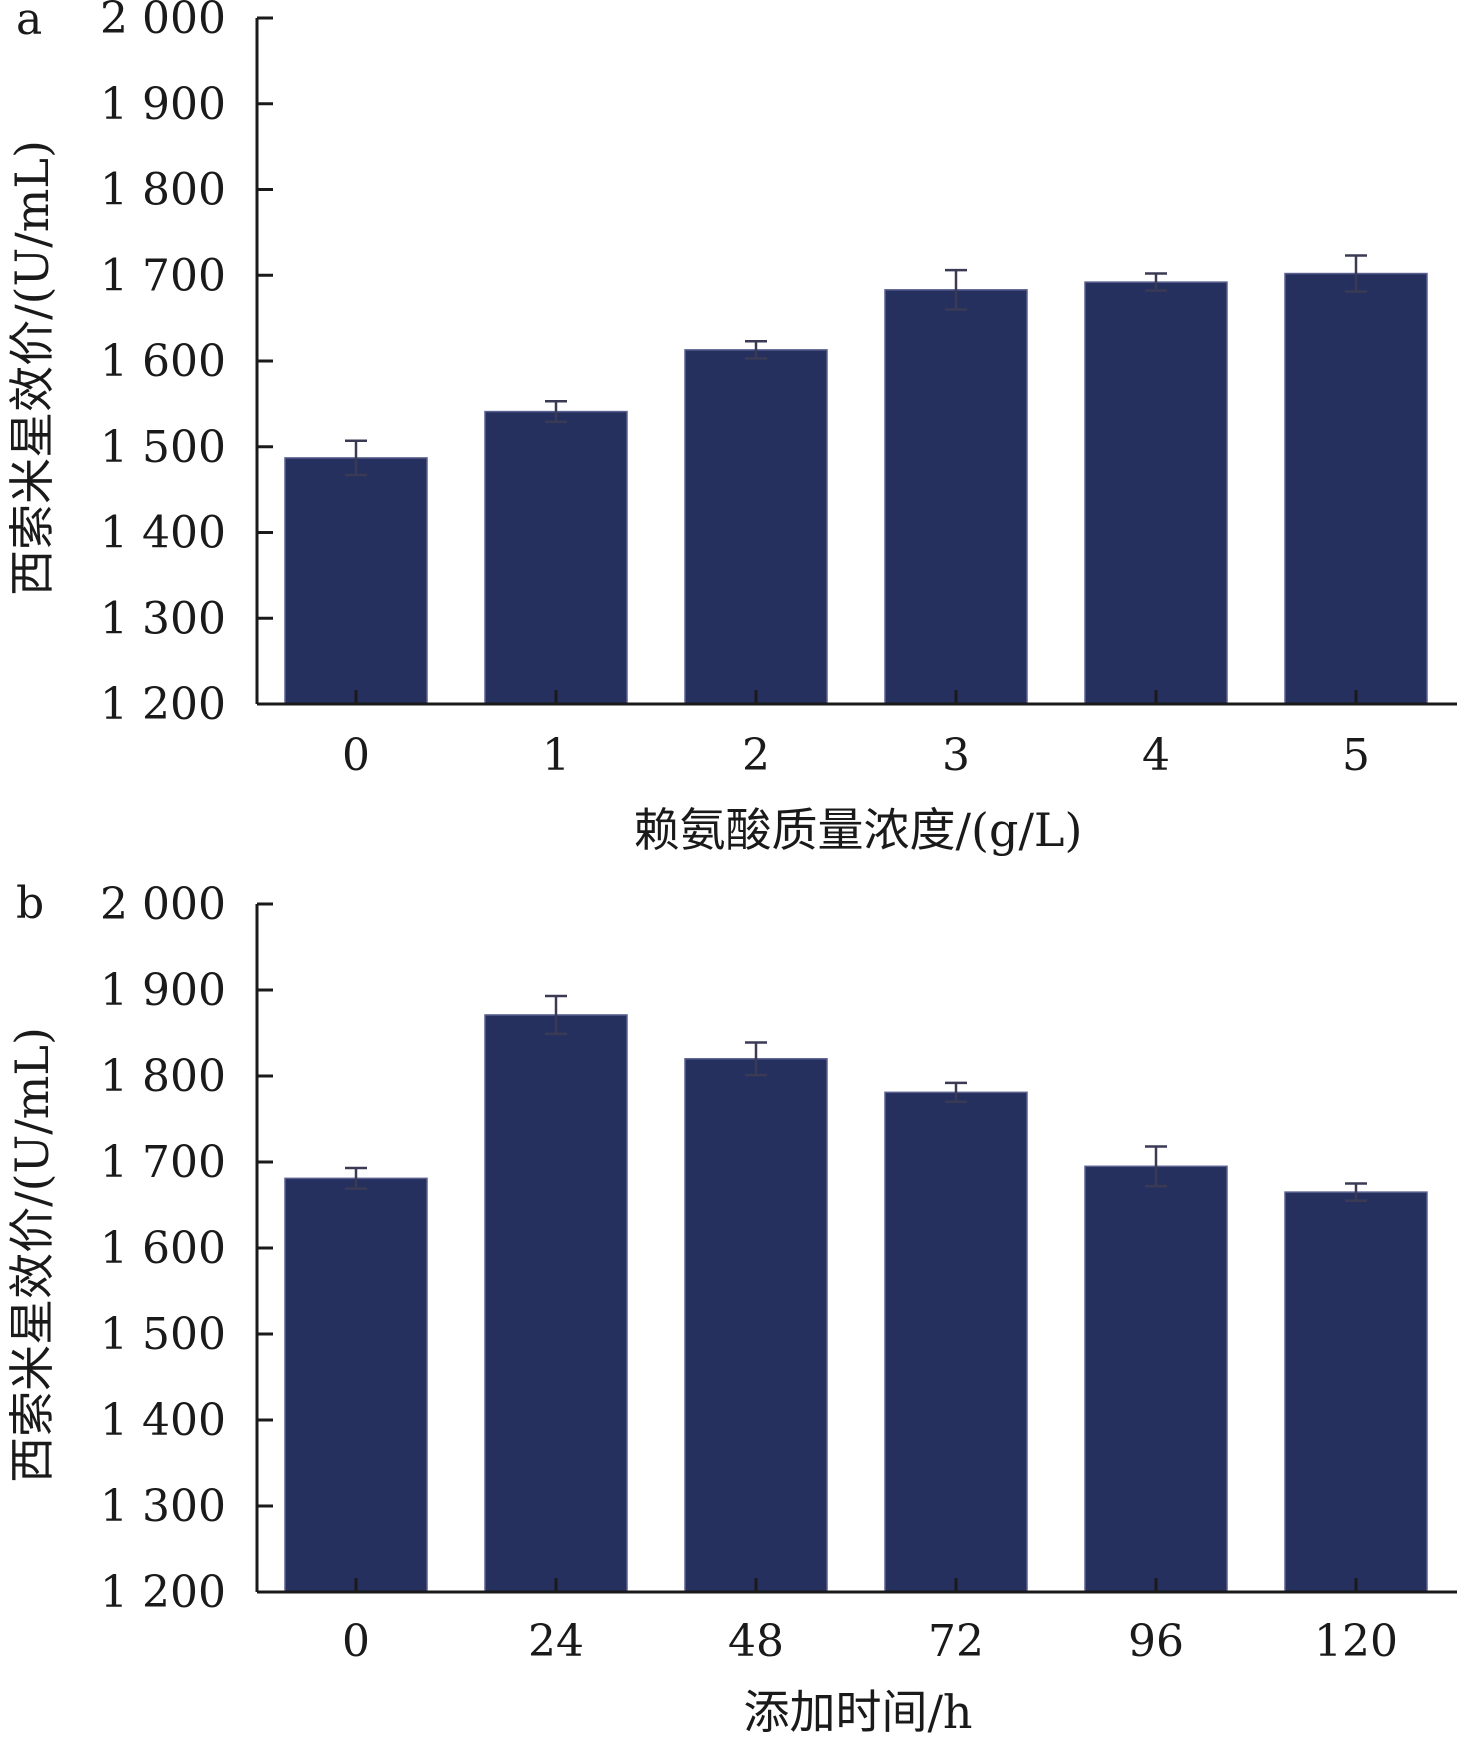 This screenshot has width=1461, height=1740. Describe the element at coordinates (356, 1641) in the screenshot. I see `x-tick-label-b: 0` at that location.